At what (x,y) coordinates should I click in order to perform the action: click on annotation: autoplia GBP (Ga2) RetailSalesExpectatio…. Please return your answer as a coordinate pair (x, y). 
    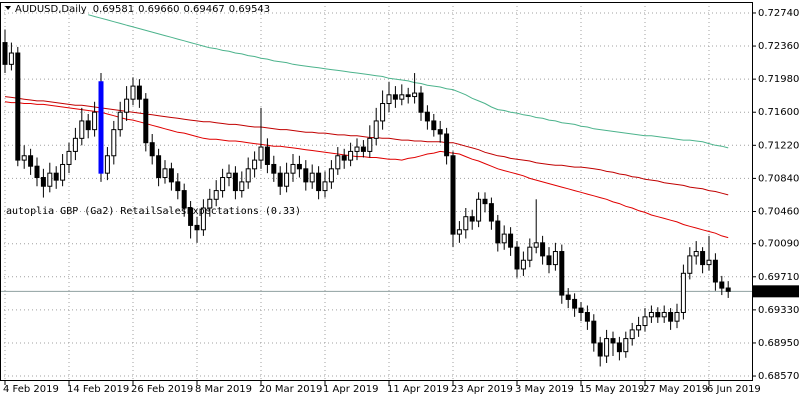
    Looking at the image, I should click on (153, 211).